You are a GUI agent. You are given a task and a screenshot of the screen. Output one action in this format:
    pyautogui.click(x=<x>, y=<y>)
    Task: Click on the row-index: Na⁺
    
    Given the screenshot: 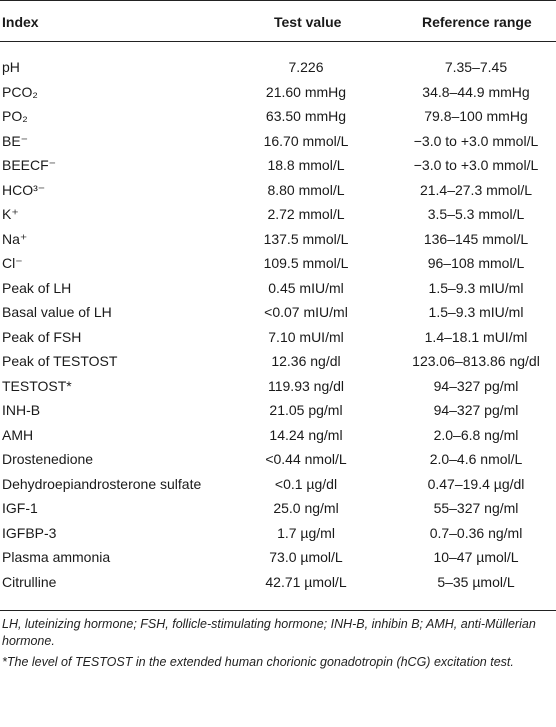 What is the action you would take?
    pyautogui.click(x=15, y=238)
    